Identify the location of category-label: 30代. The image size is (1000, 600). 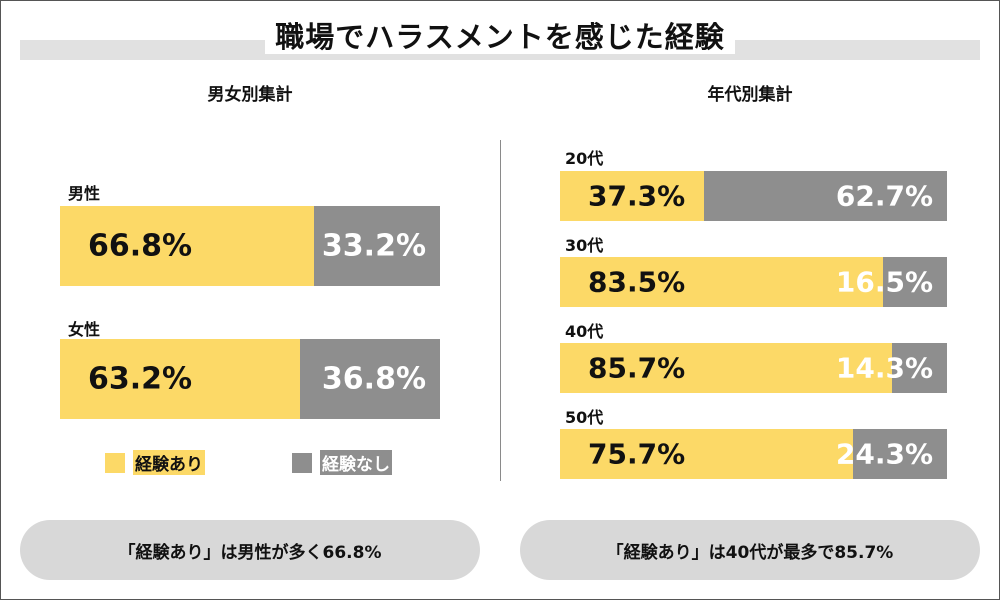
(584, 245).